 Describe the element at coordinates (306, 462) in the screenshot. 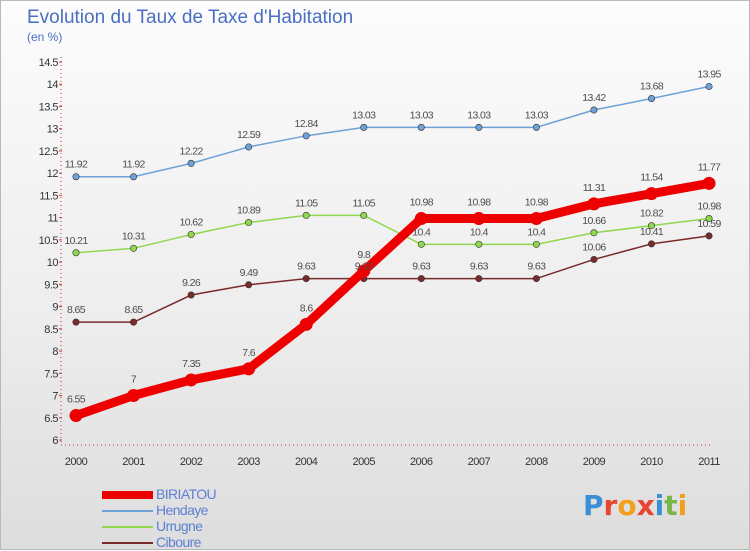

I see `x-tick-label: 2004` at that location.